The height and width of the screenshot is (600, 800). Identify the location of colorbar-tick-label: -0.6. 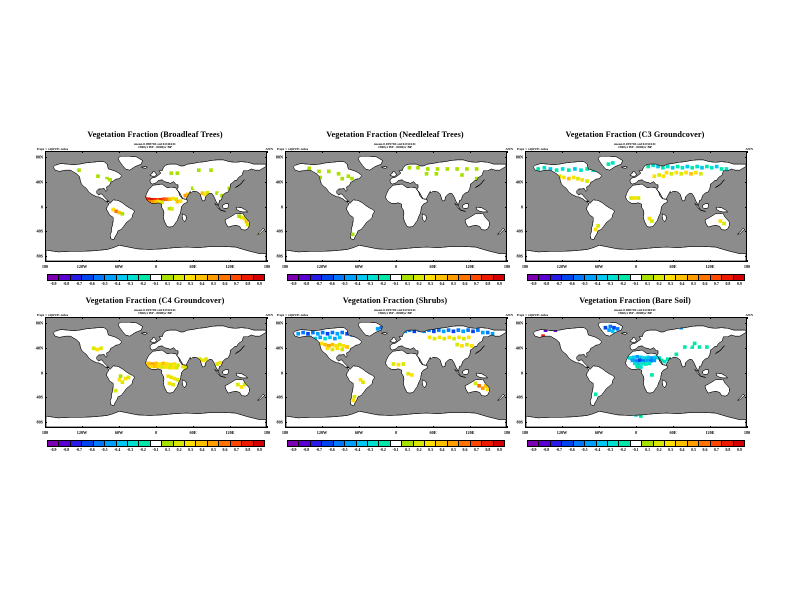
(331, 449).